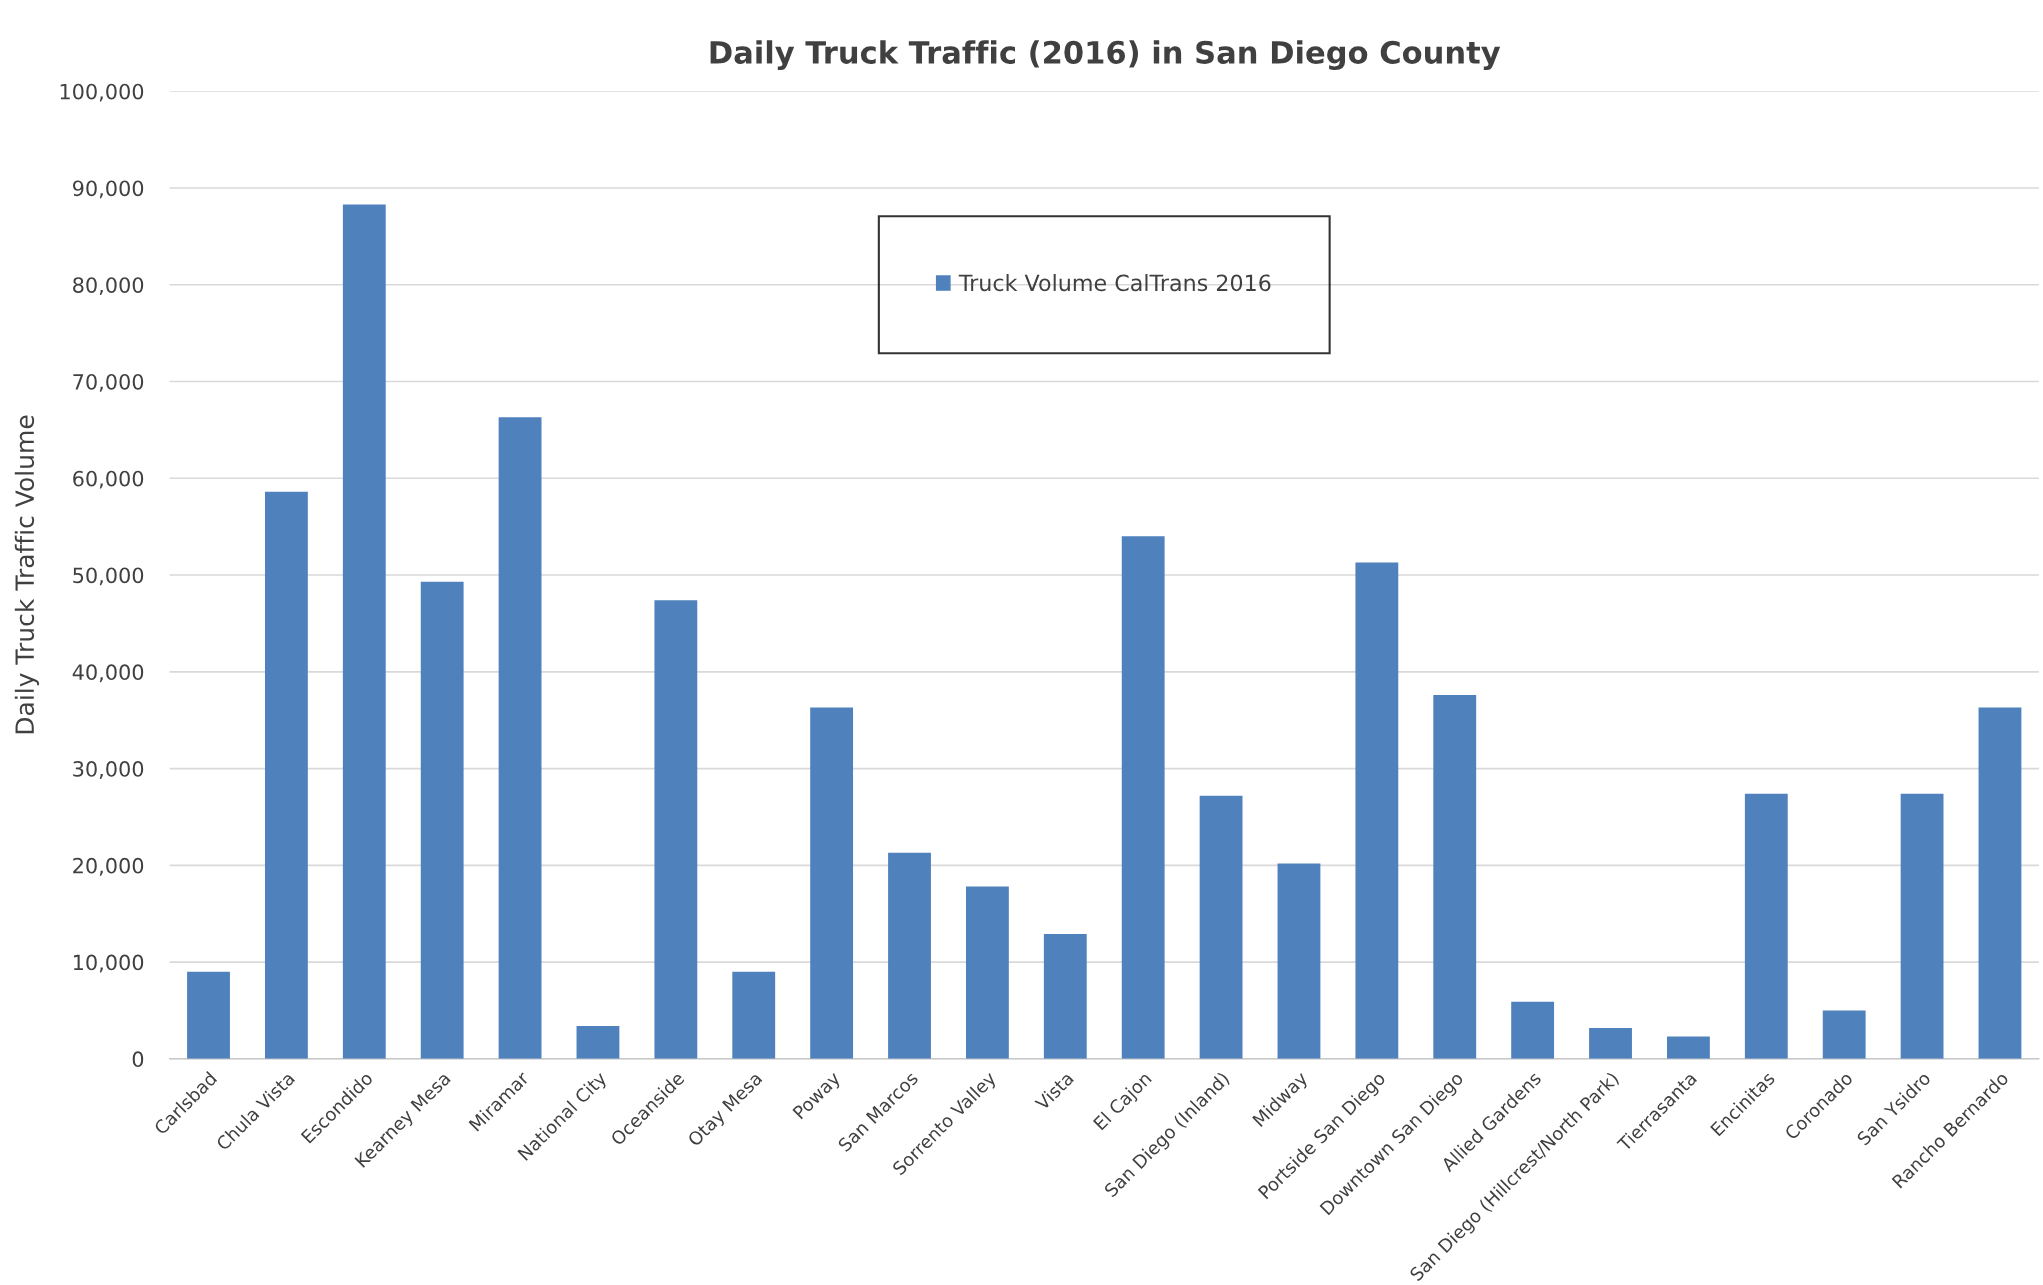 The width and height of the screenshot is (2043, 1285). What do you see at coordinates (108, 189) in the screenshot?
I see `y-tick-label: 90,000` at bounding box center [108, 189].